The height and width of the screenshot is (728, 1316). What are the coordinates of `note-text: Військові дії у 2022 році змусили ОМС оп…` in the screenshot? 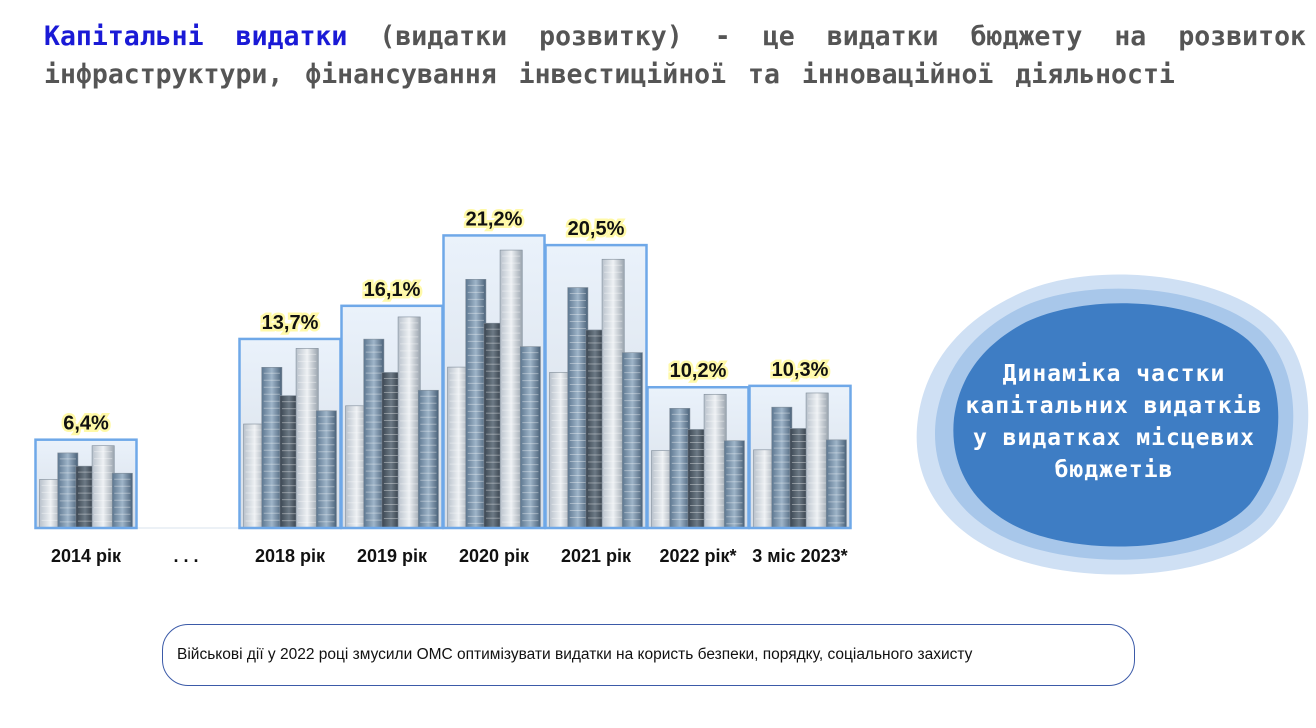 It's located at (575, 654).